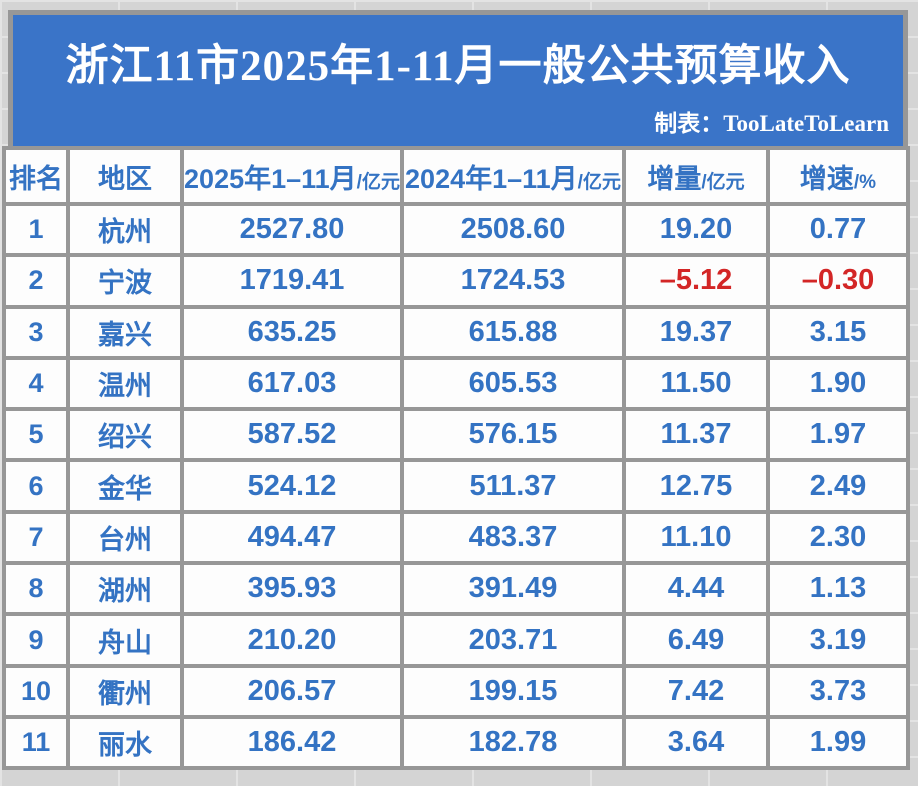  I want to click on rank-cell: 10, so click(36, 691).